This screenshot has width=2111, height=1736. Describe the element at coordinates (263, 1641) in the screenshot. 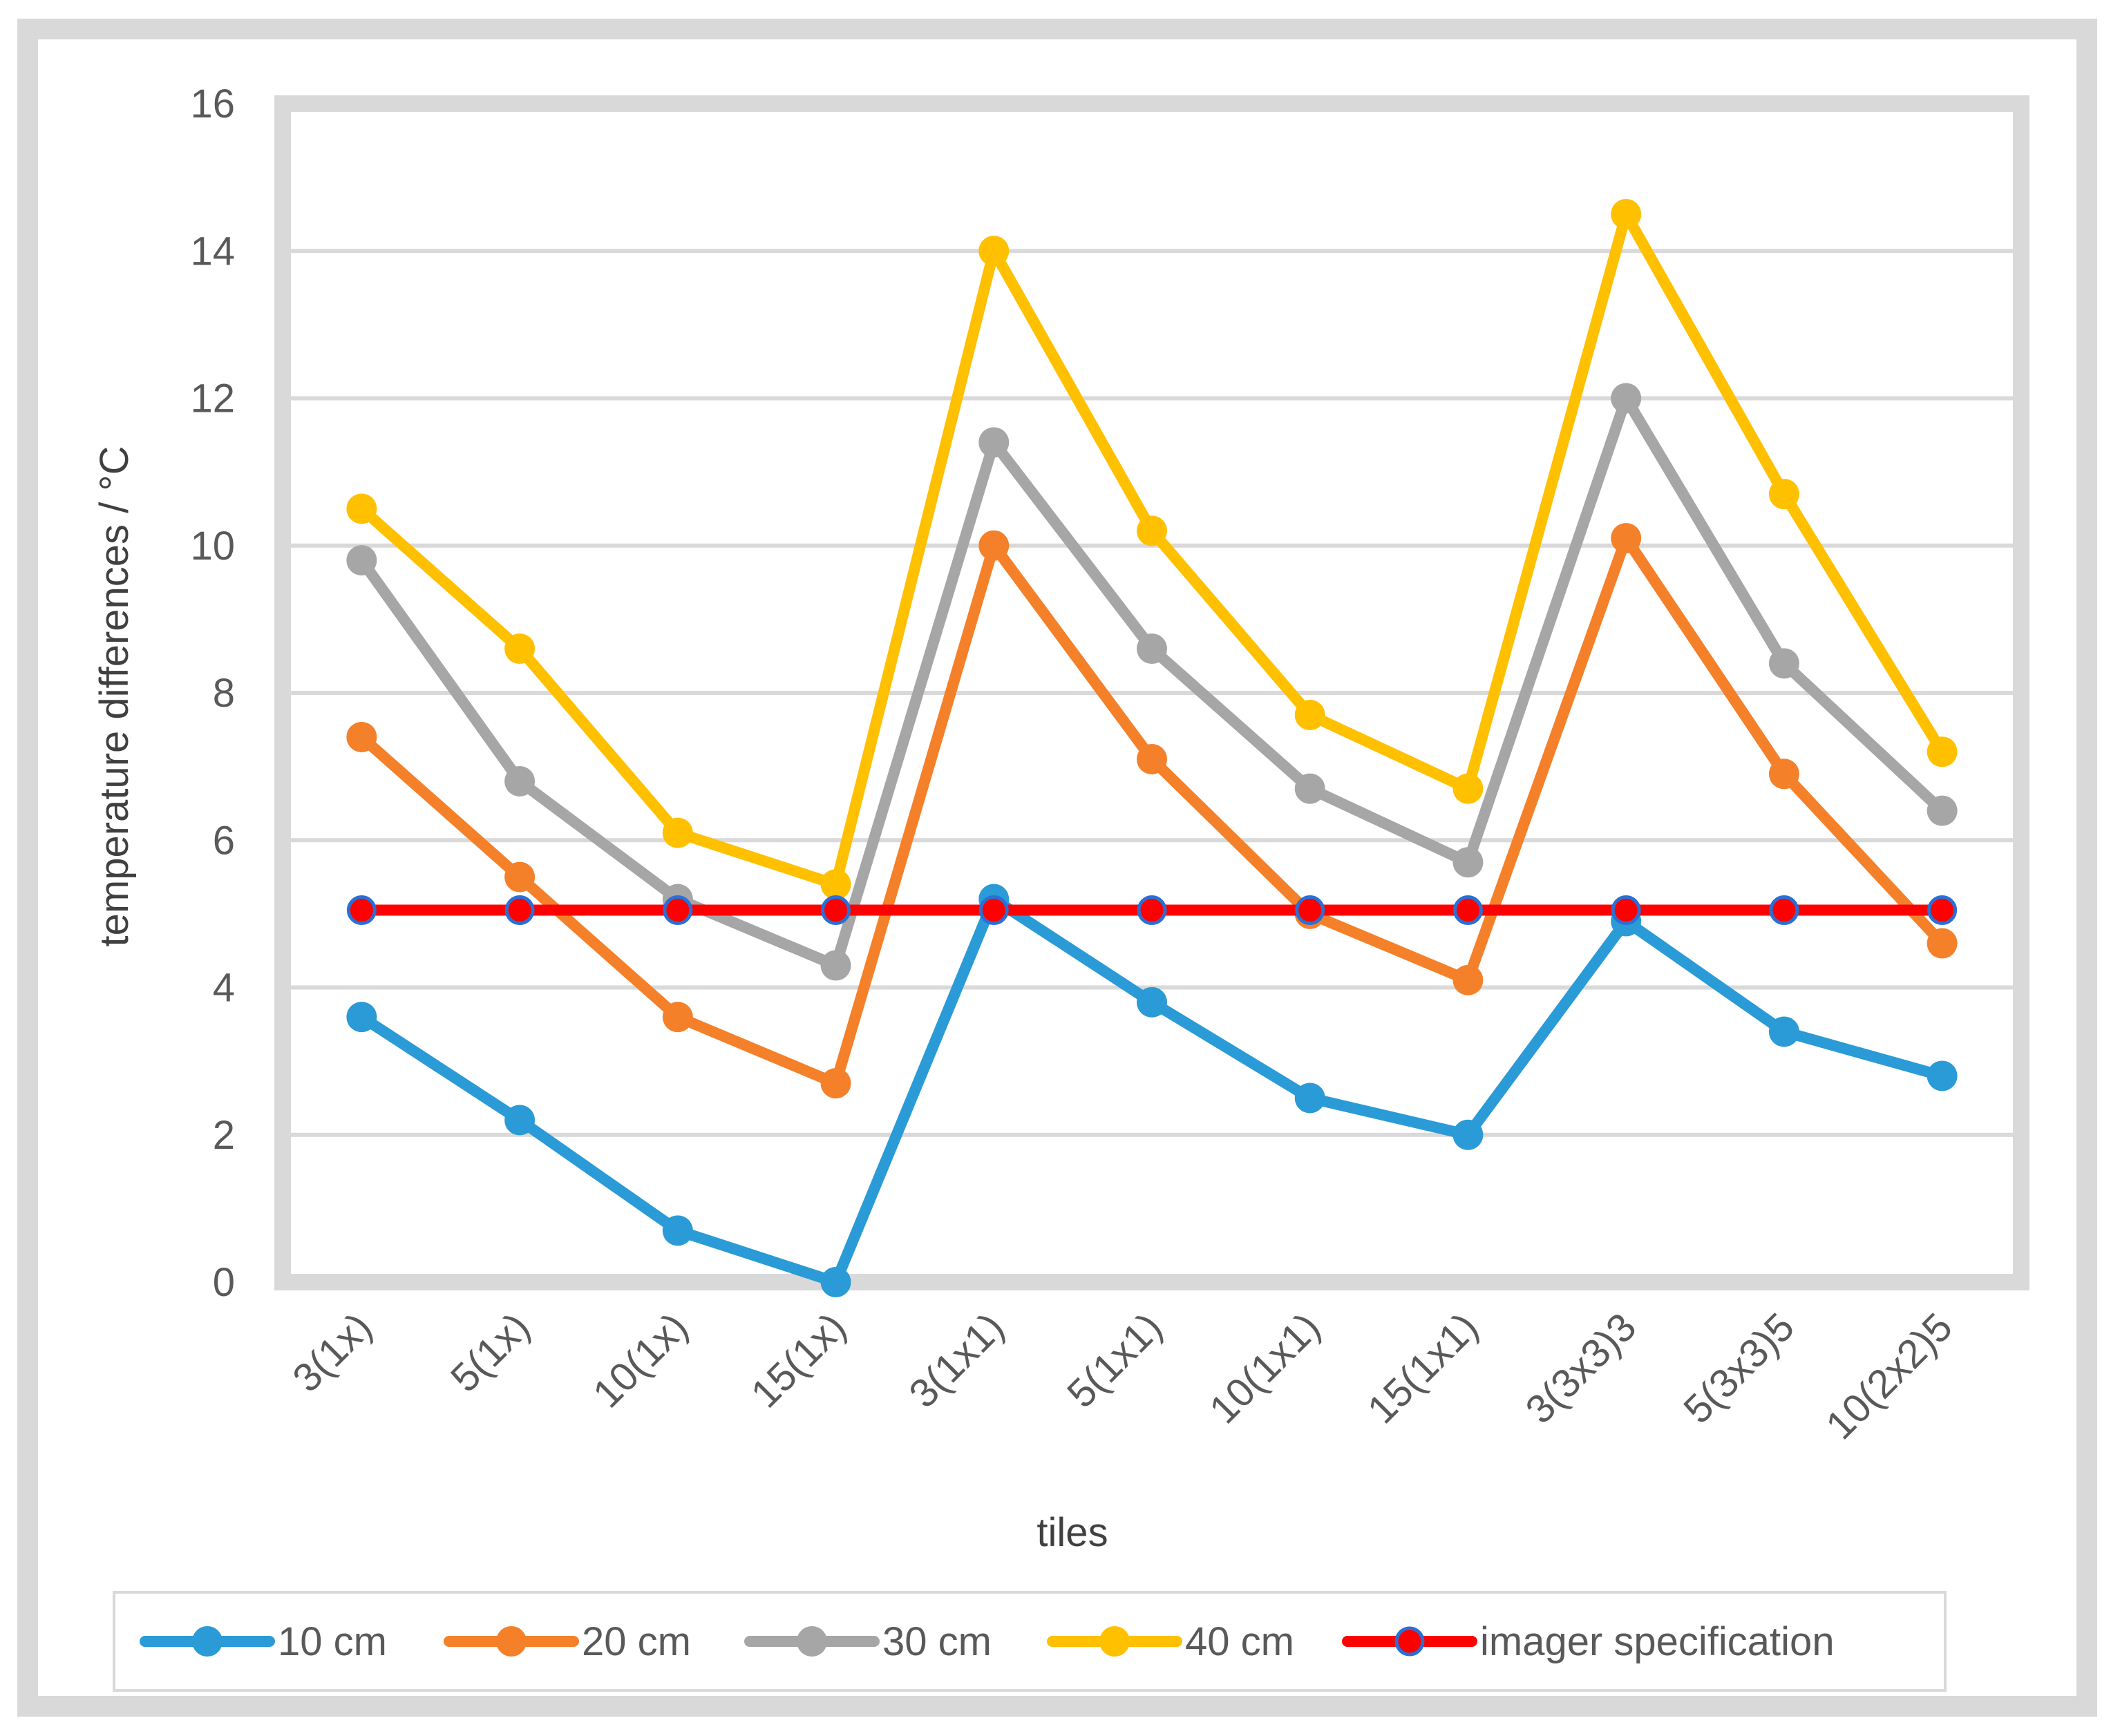

I see `legend-entry: 10 cm` at that location.